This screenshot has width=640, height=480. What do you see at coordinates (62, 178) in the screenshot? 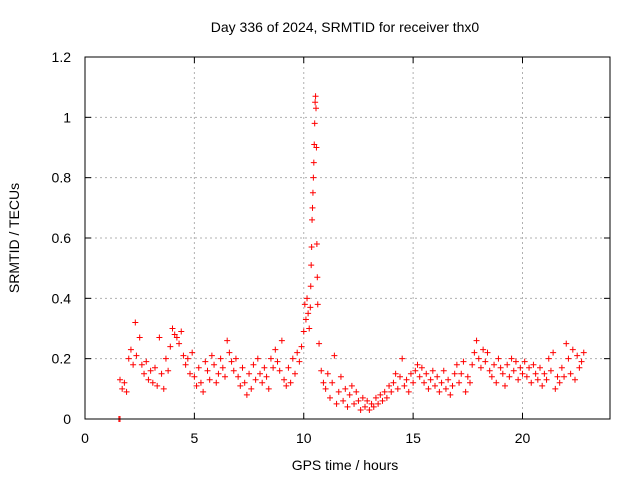
I see `y-tick-label: 0.8` at bounding box center [62, 178].